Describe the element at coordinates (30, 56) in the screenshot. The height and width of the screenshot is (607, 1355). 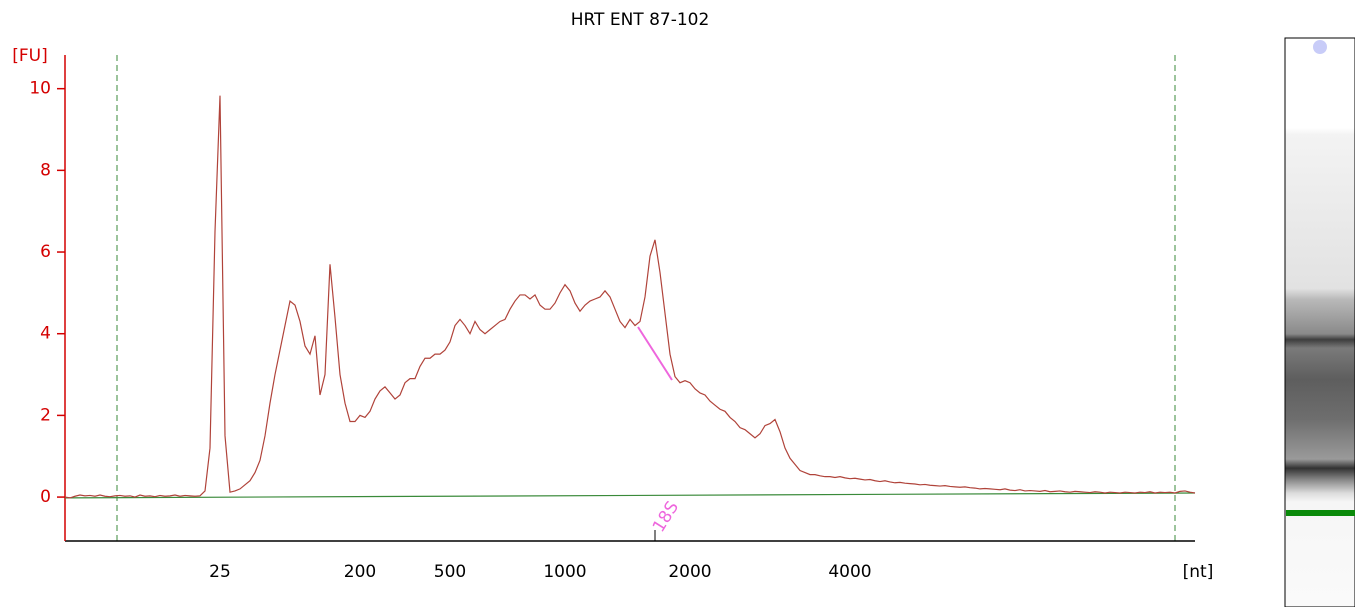
I see `y-axis-label: [FU]` at that location.